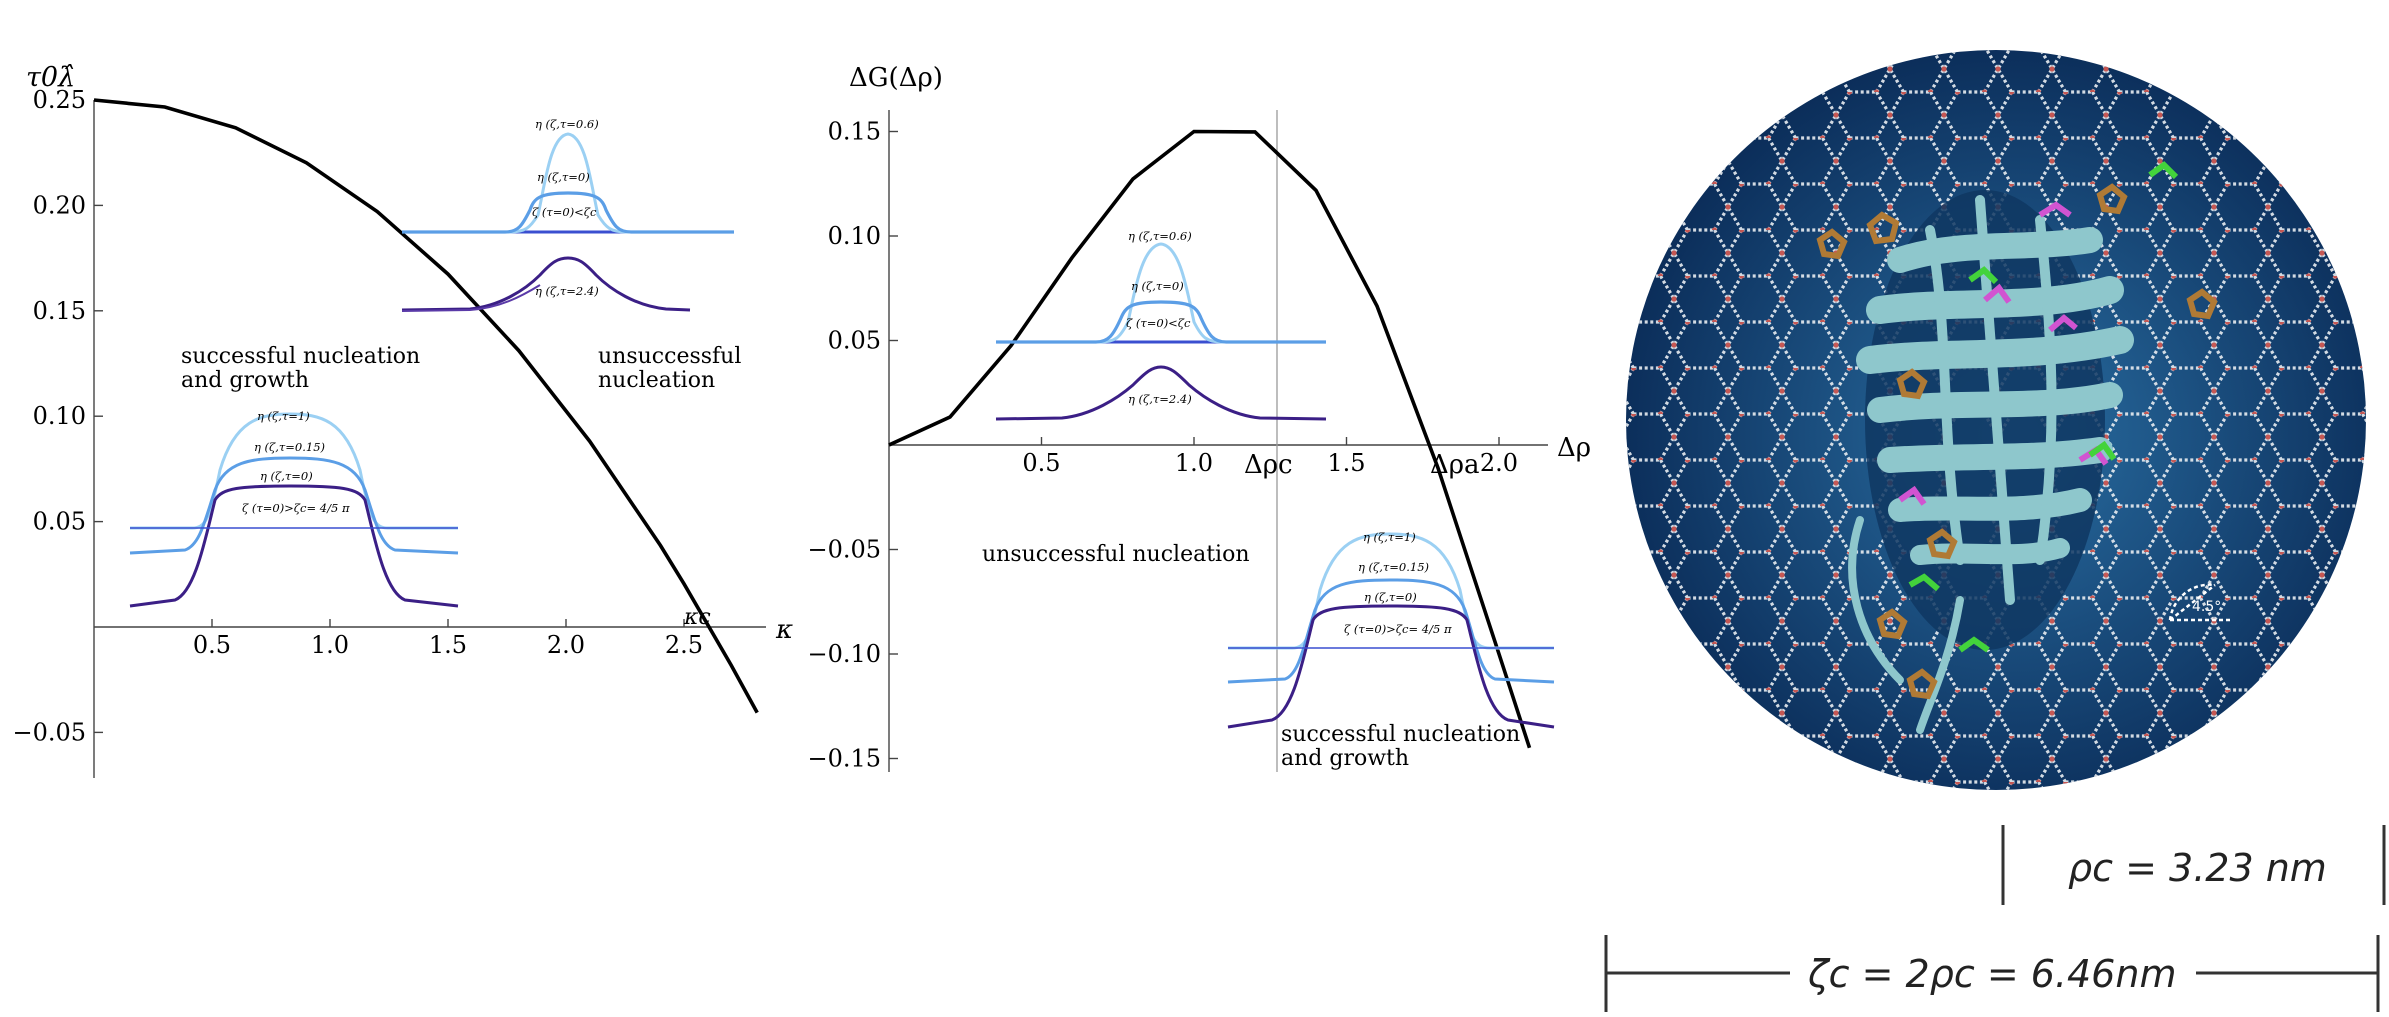 This screenshot has height=1017, width=2389. What do you see at coordinates (1400, 734) in the screenshot?
I see `panel-2-success-line1: successful nucleation` at bounding box center [1400, 734].